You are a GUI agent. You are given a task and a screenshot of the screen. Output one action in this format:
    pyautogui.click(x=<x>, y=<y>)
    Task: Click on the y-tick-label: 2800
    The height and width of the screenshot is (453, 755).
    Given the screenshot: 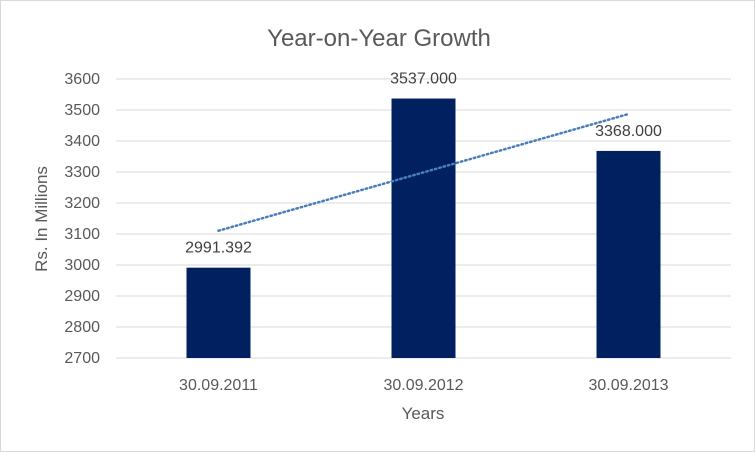 What is the action you would take?
    pyautogui.click(x=82, y=327)
    